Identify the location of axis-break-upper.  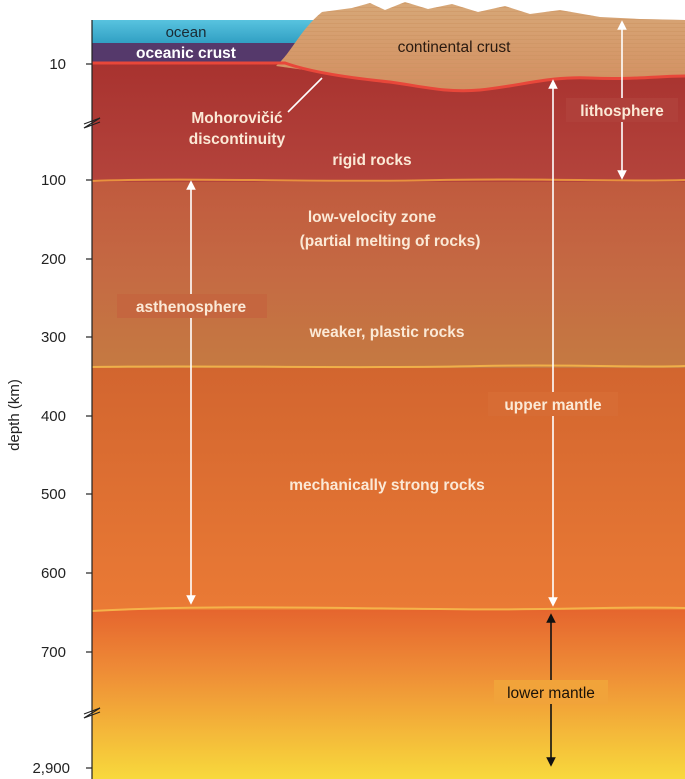
(92, 123).